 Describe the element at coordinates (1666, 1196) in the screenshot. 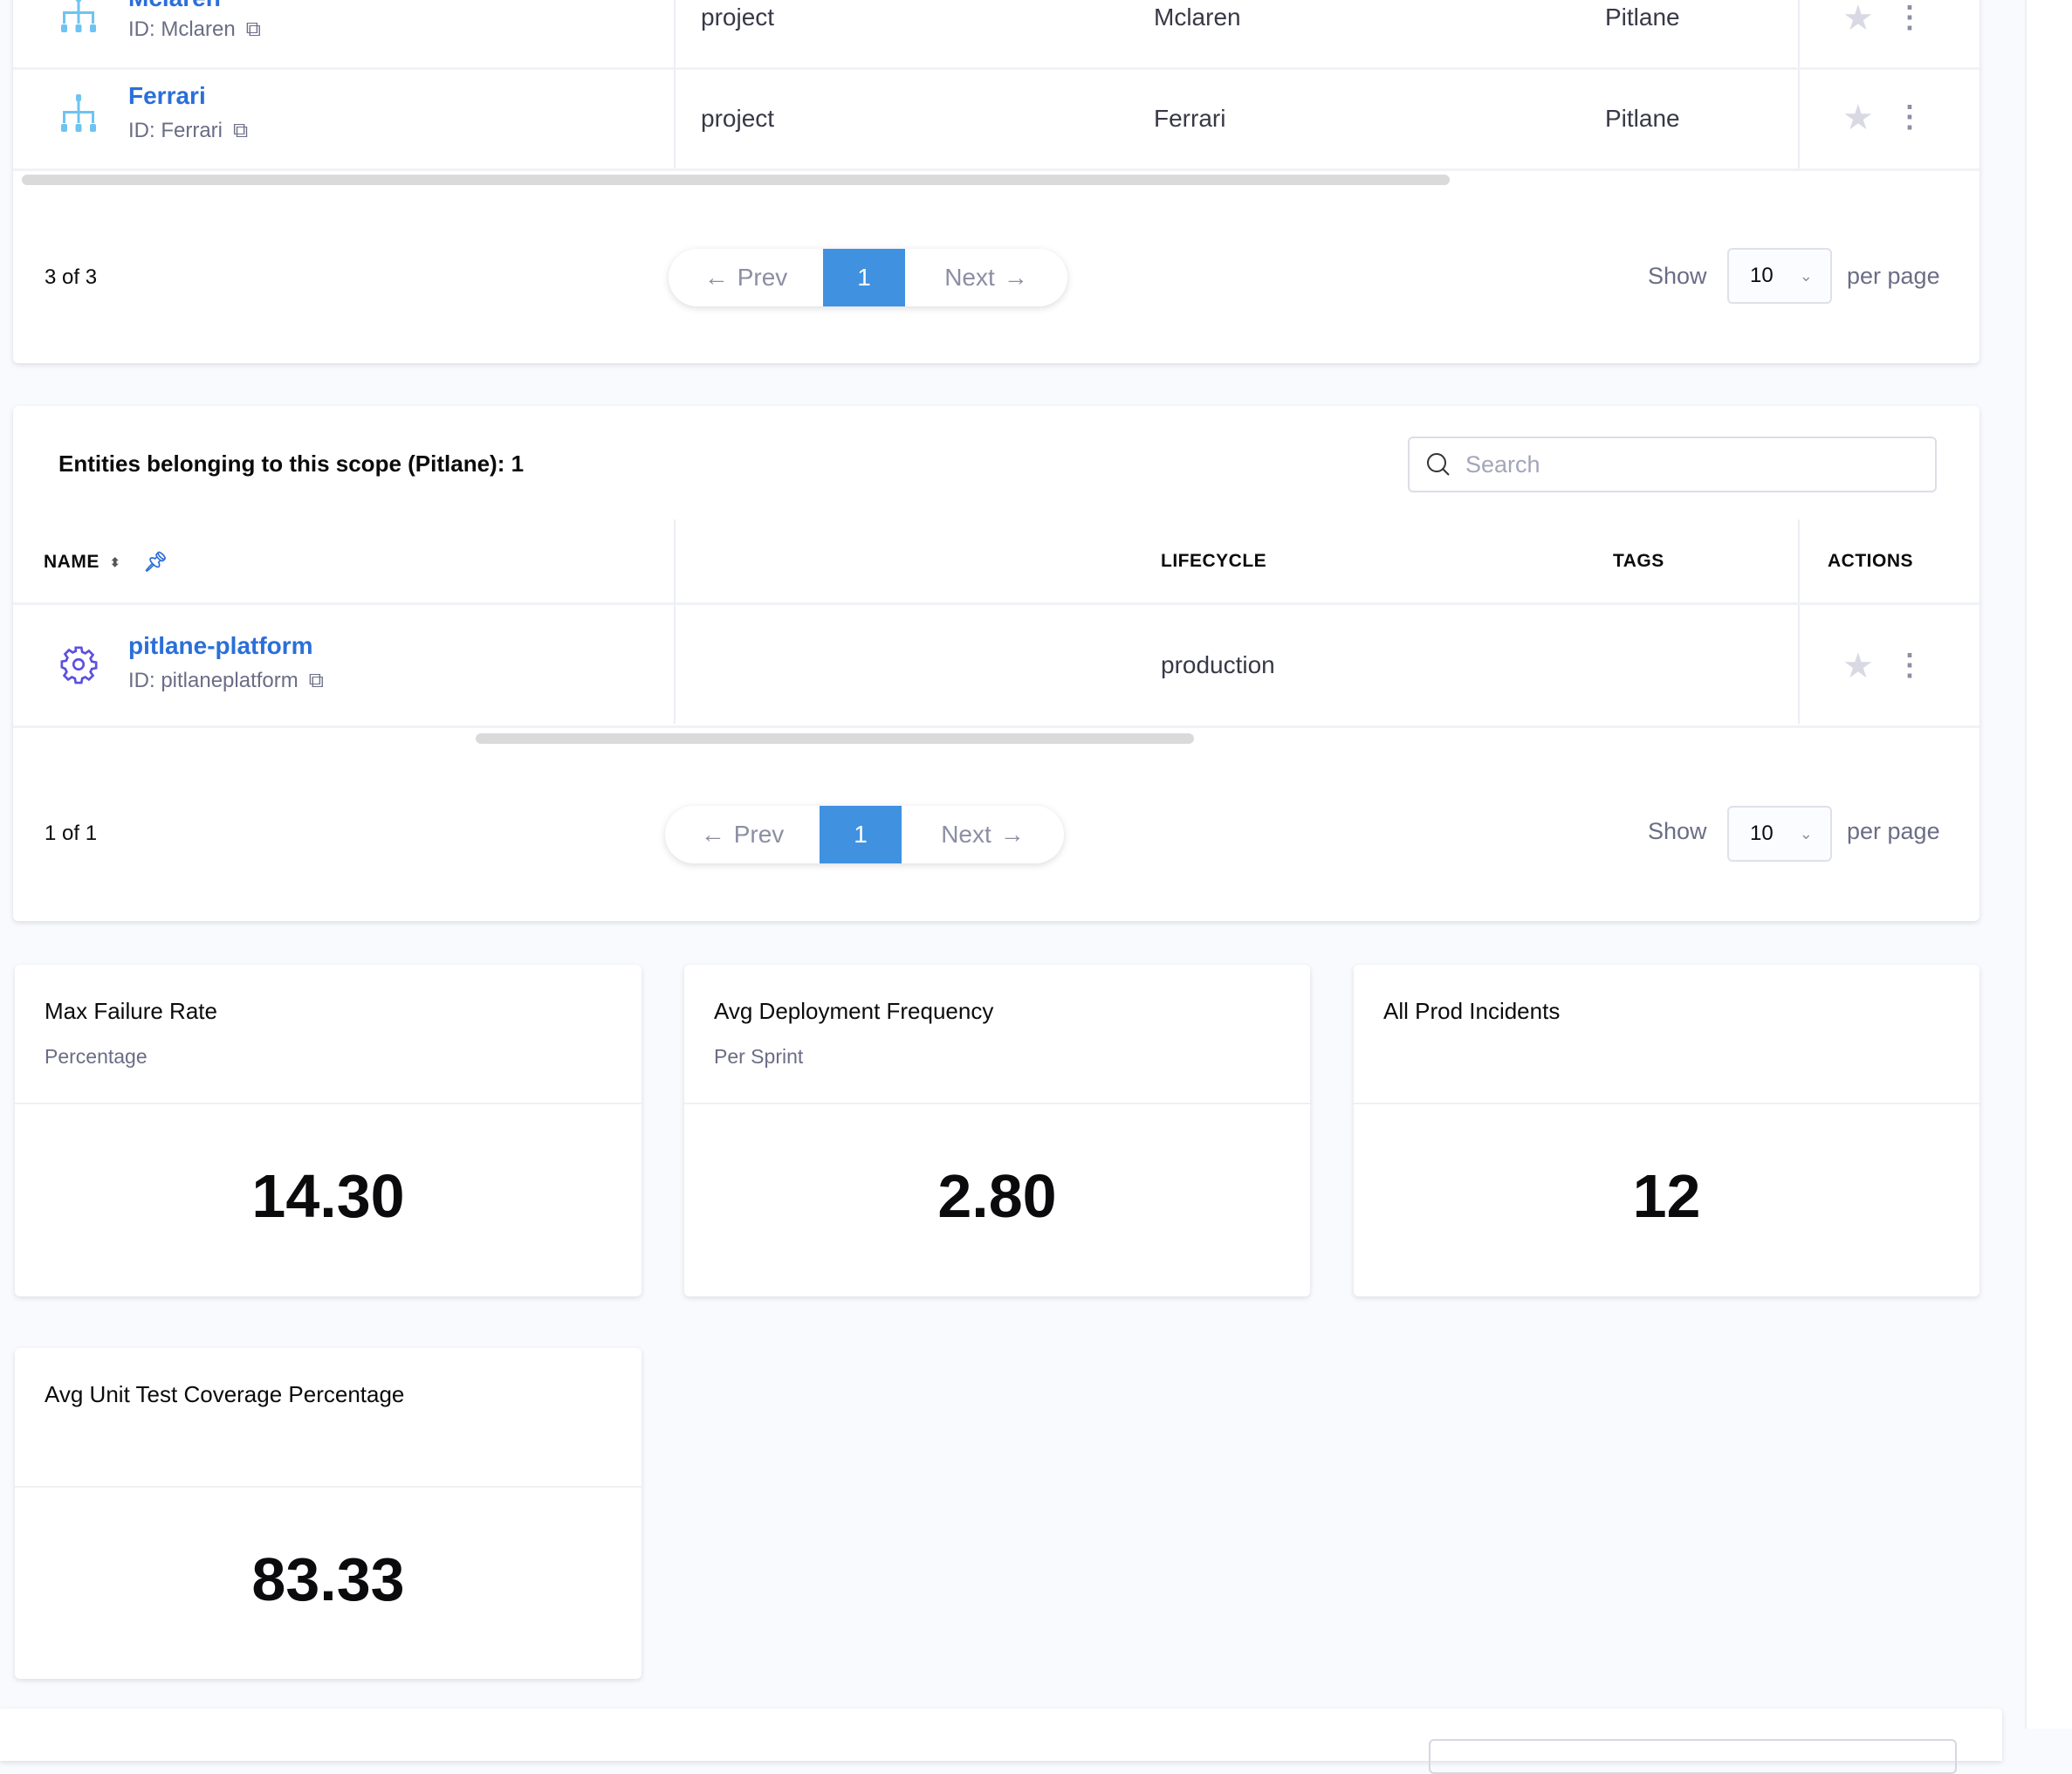

I see `metric-value: 12` at that location.